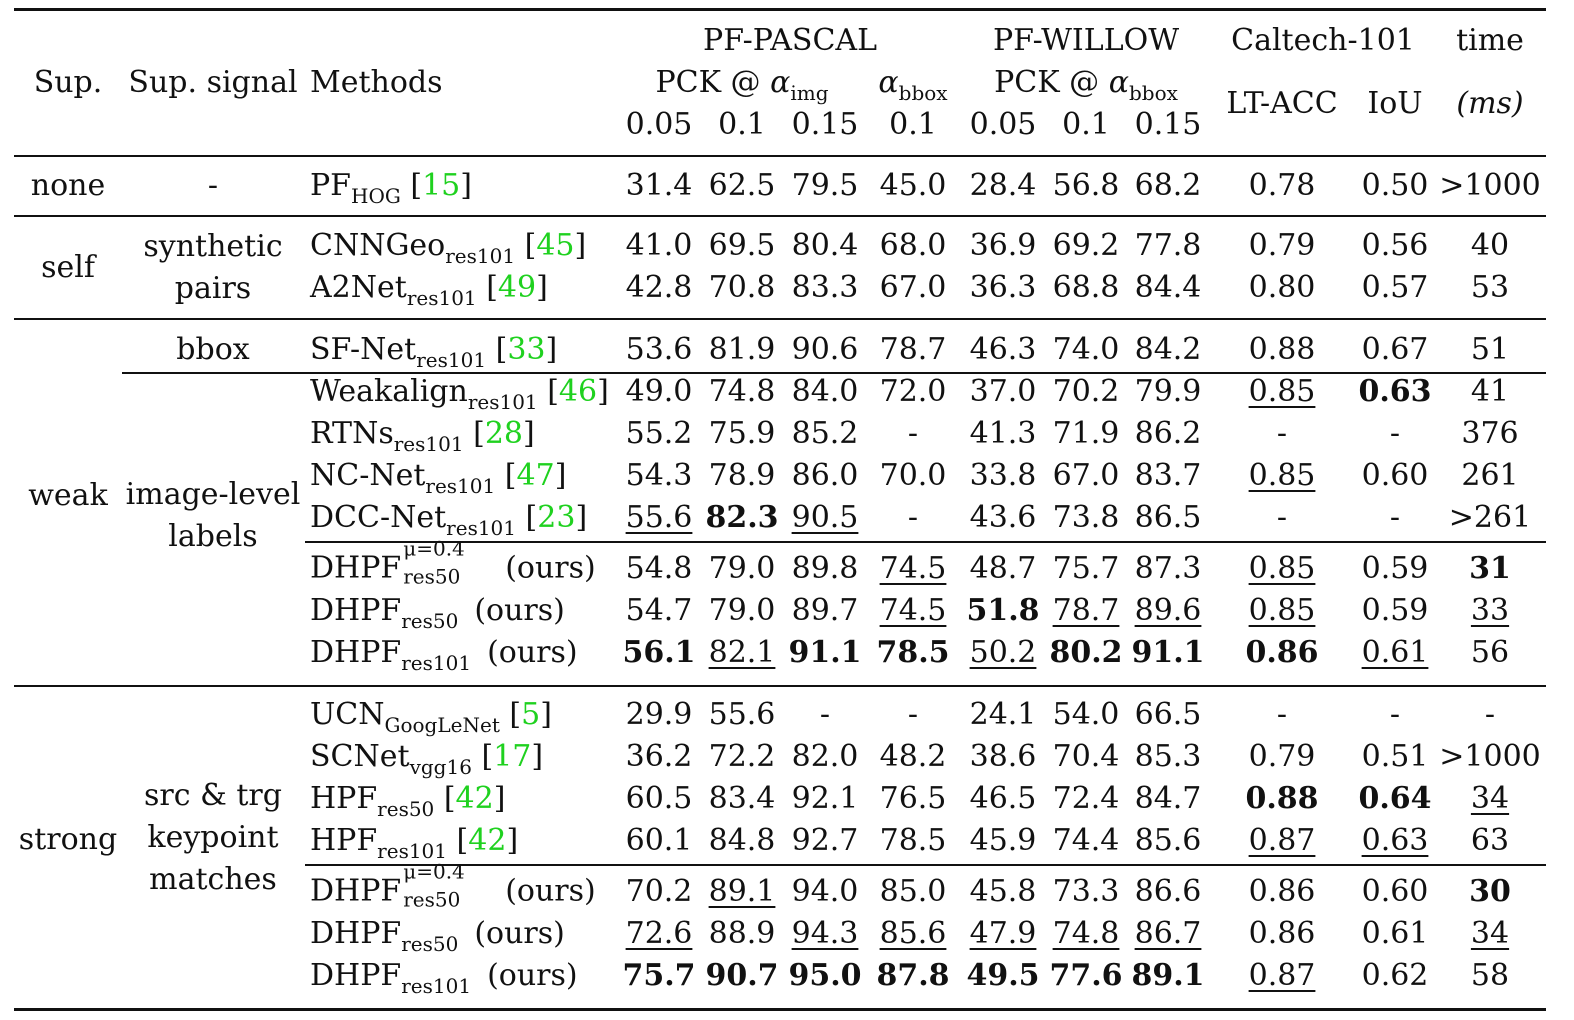 This screenshot has height=1020, width=1574. What do you see at coordinates (742, 840) in the screenshot?
I see `table-cell: 84.8` at bounding box center [742, 840].